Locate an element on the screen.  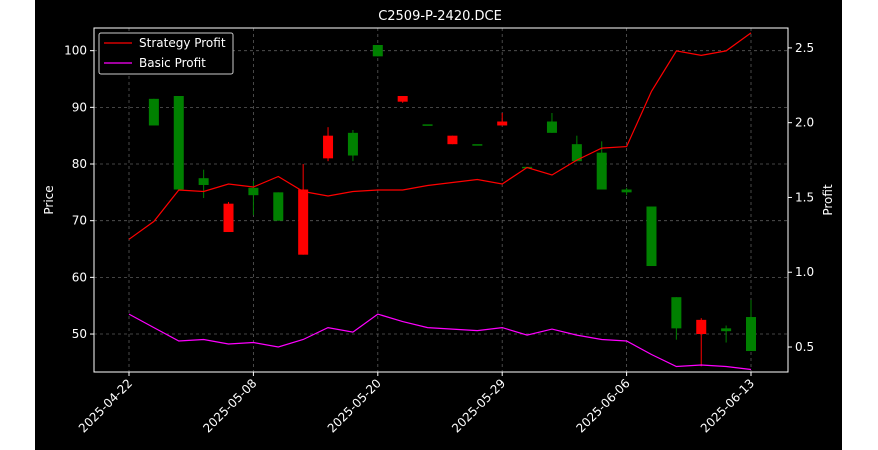
legend: Strategy Profit Basic Profit is located at coordinates (166, 53).